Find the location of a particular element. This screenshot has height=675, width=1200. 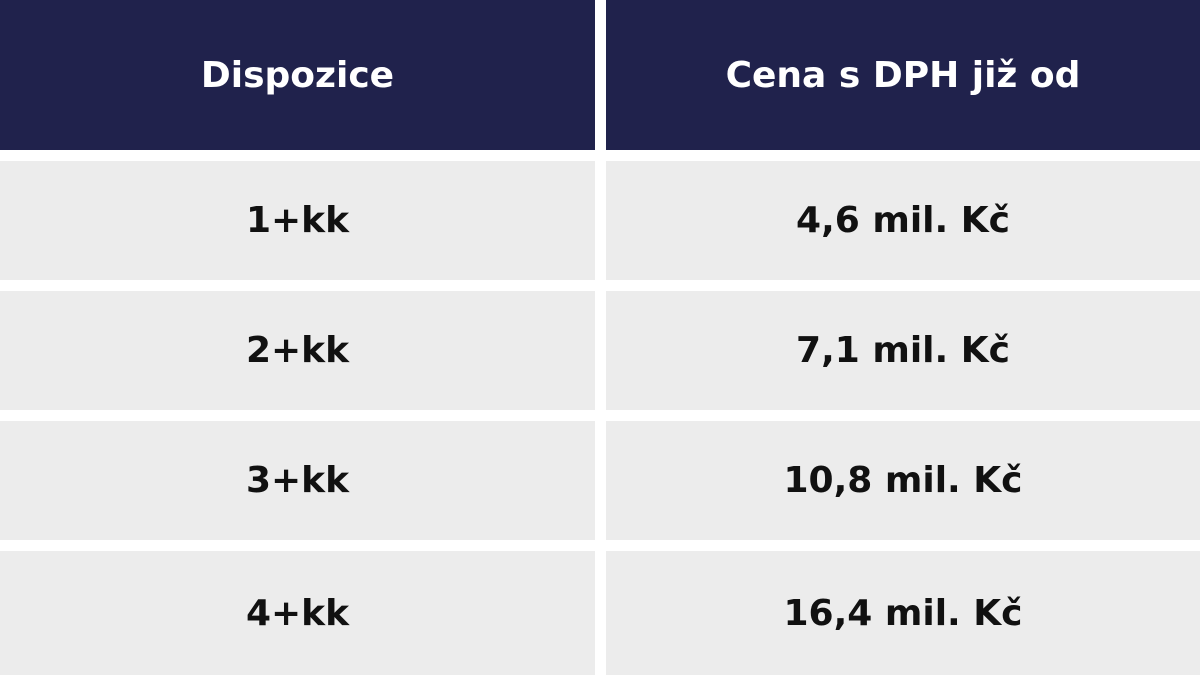

header-cell: Cena s DPH již od is located at coordinates (903, 75).